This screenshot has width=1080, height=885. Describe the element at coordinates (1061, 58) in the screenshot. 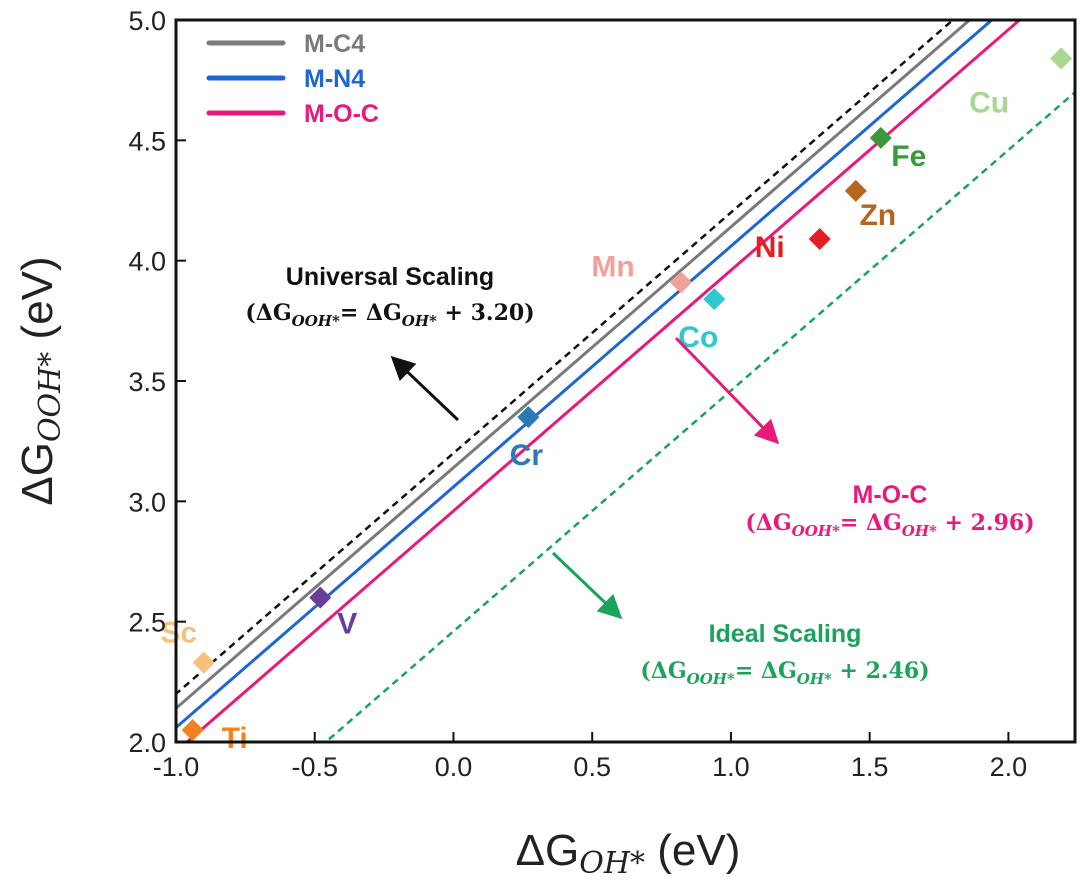

I see `data-point-cu` at that location.